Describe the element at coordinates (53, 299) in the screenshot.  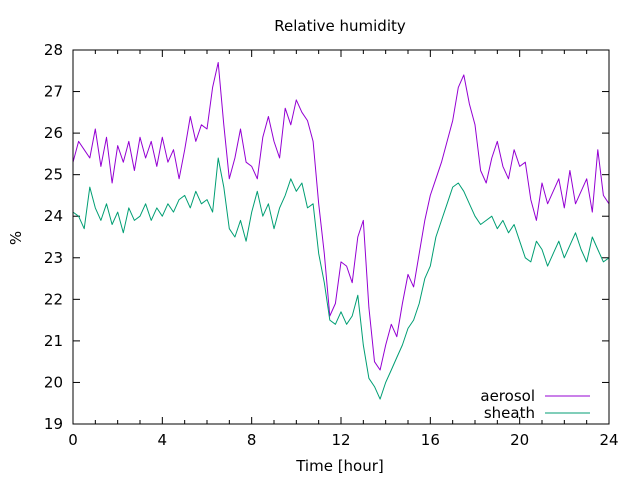
I see `y-tick-label: 22` at that location.